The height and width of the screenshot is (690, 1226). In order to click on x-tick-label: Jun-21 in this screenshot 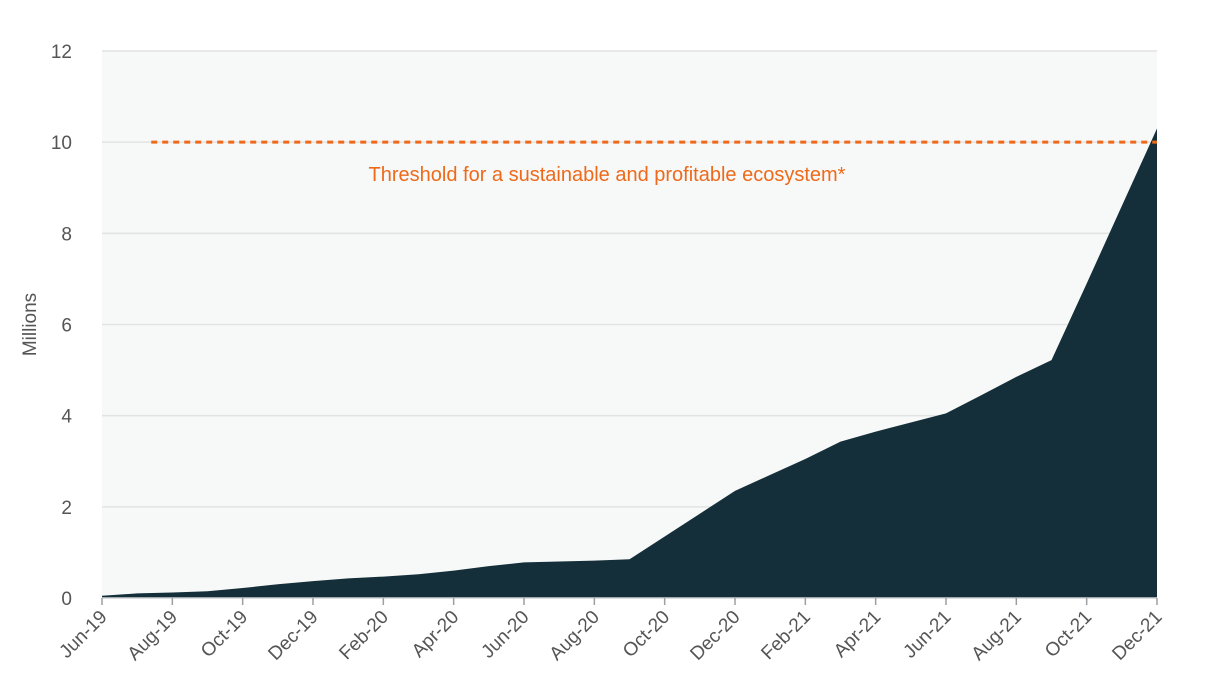, I will do `click(928, 635)`.